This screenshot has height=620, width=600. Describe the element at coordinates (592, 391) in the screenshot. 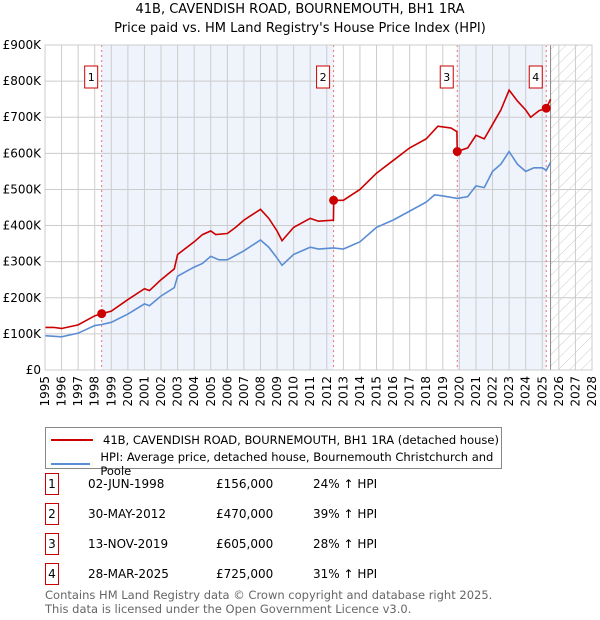

I see `x-tick-label: 2028` at that location.